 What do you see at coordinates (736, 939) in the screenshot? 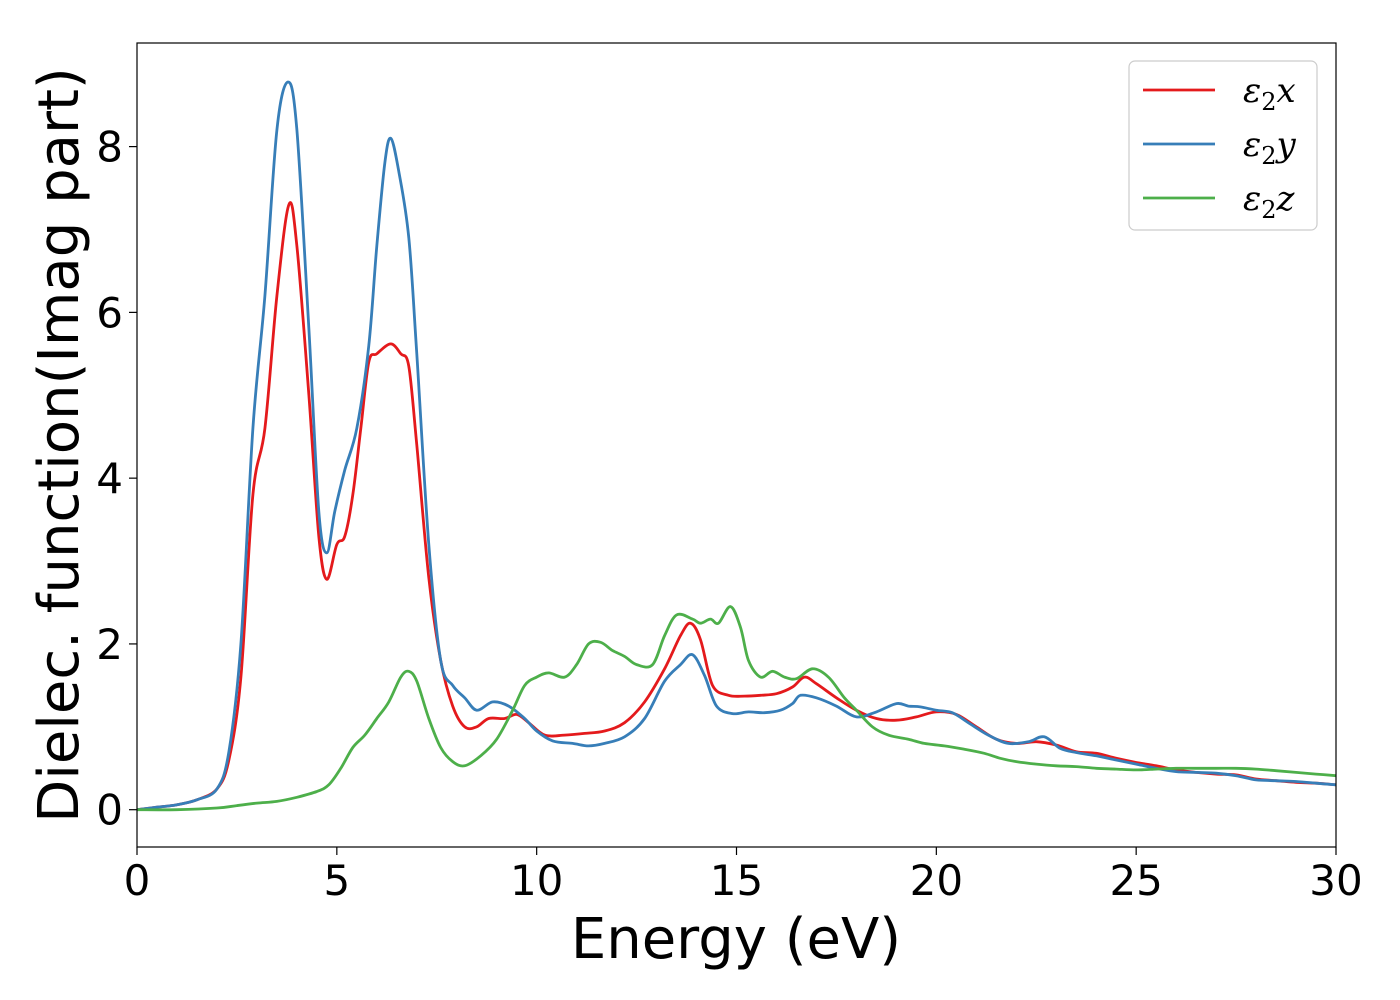
I see `x-axis-title: Energy (eV)` at bounding box center [736, 939].